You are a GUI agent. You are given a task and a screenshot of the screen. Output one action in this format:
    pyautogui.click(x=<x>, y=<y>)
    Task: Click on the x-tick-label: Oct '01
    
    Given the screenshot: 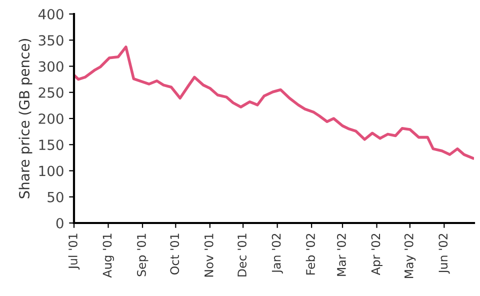 What is the action you would take?
    pyautogui.click(x=175, y=254)
    